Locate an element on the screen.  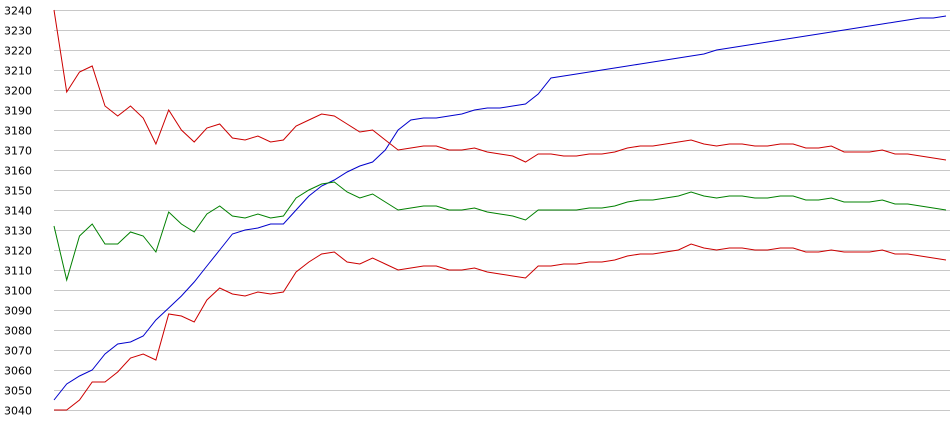
y-tick-label: 3120 is located at coordinates (18, 251).